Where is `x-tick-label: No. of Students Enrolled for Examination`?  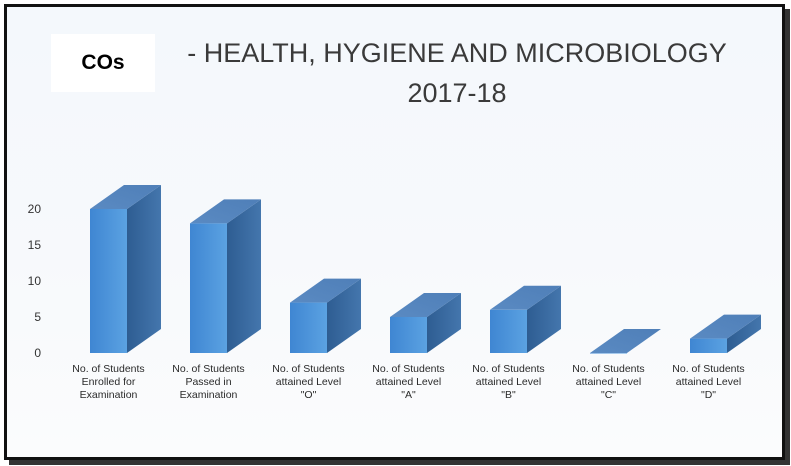 x-tick-label: No. of Students Enrolled for Examination is located at coordinates (109, 382).